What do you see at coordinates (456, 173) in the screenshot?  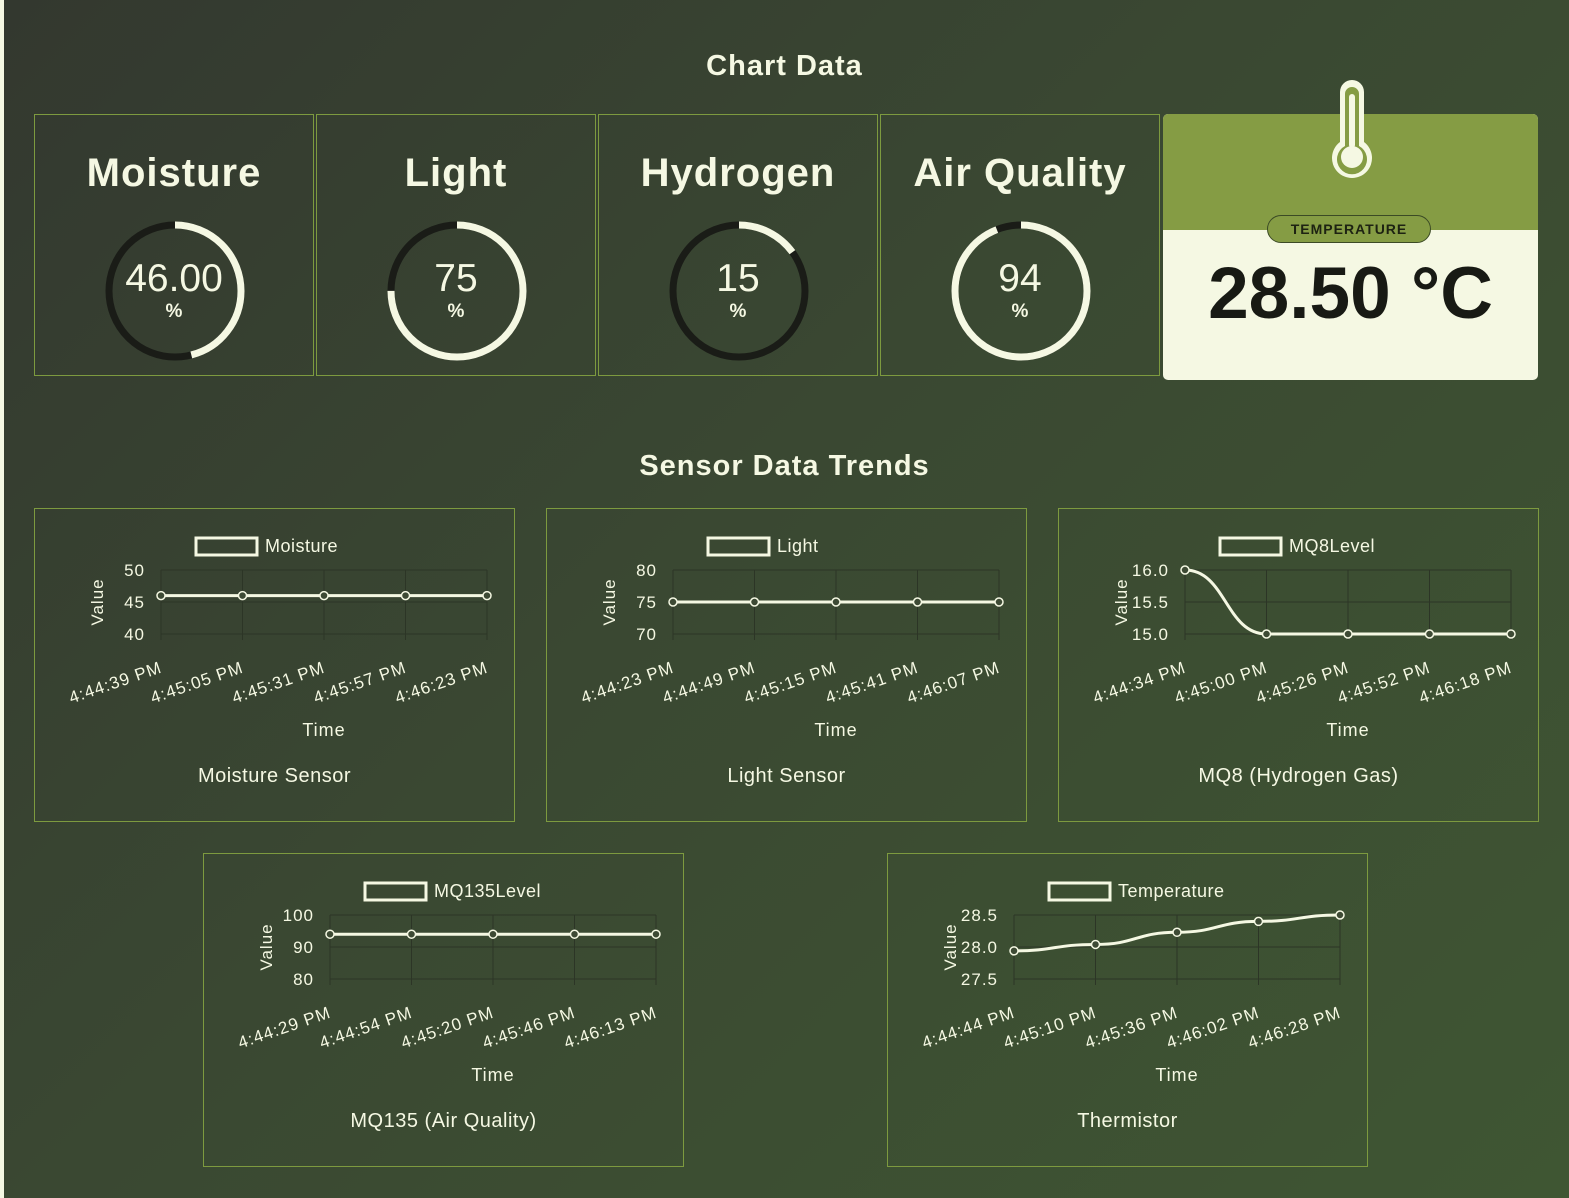 I see `gauge-label: Light` at bounding box center [456, 173].